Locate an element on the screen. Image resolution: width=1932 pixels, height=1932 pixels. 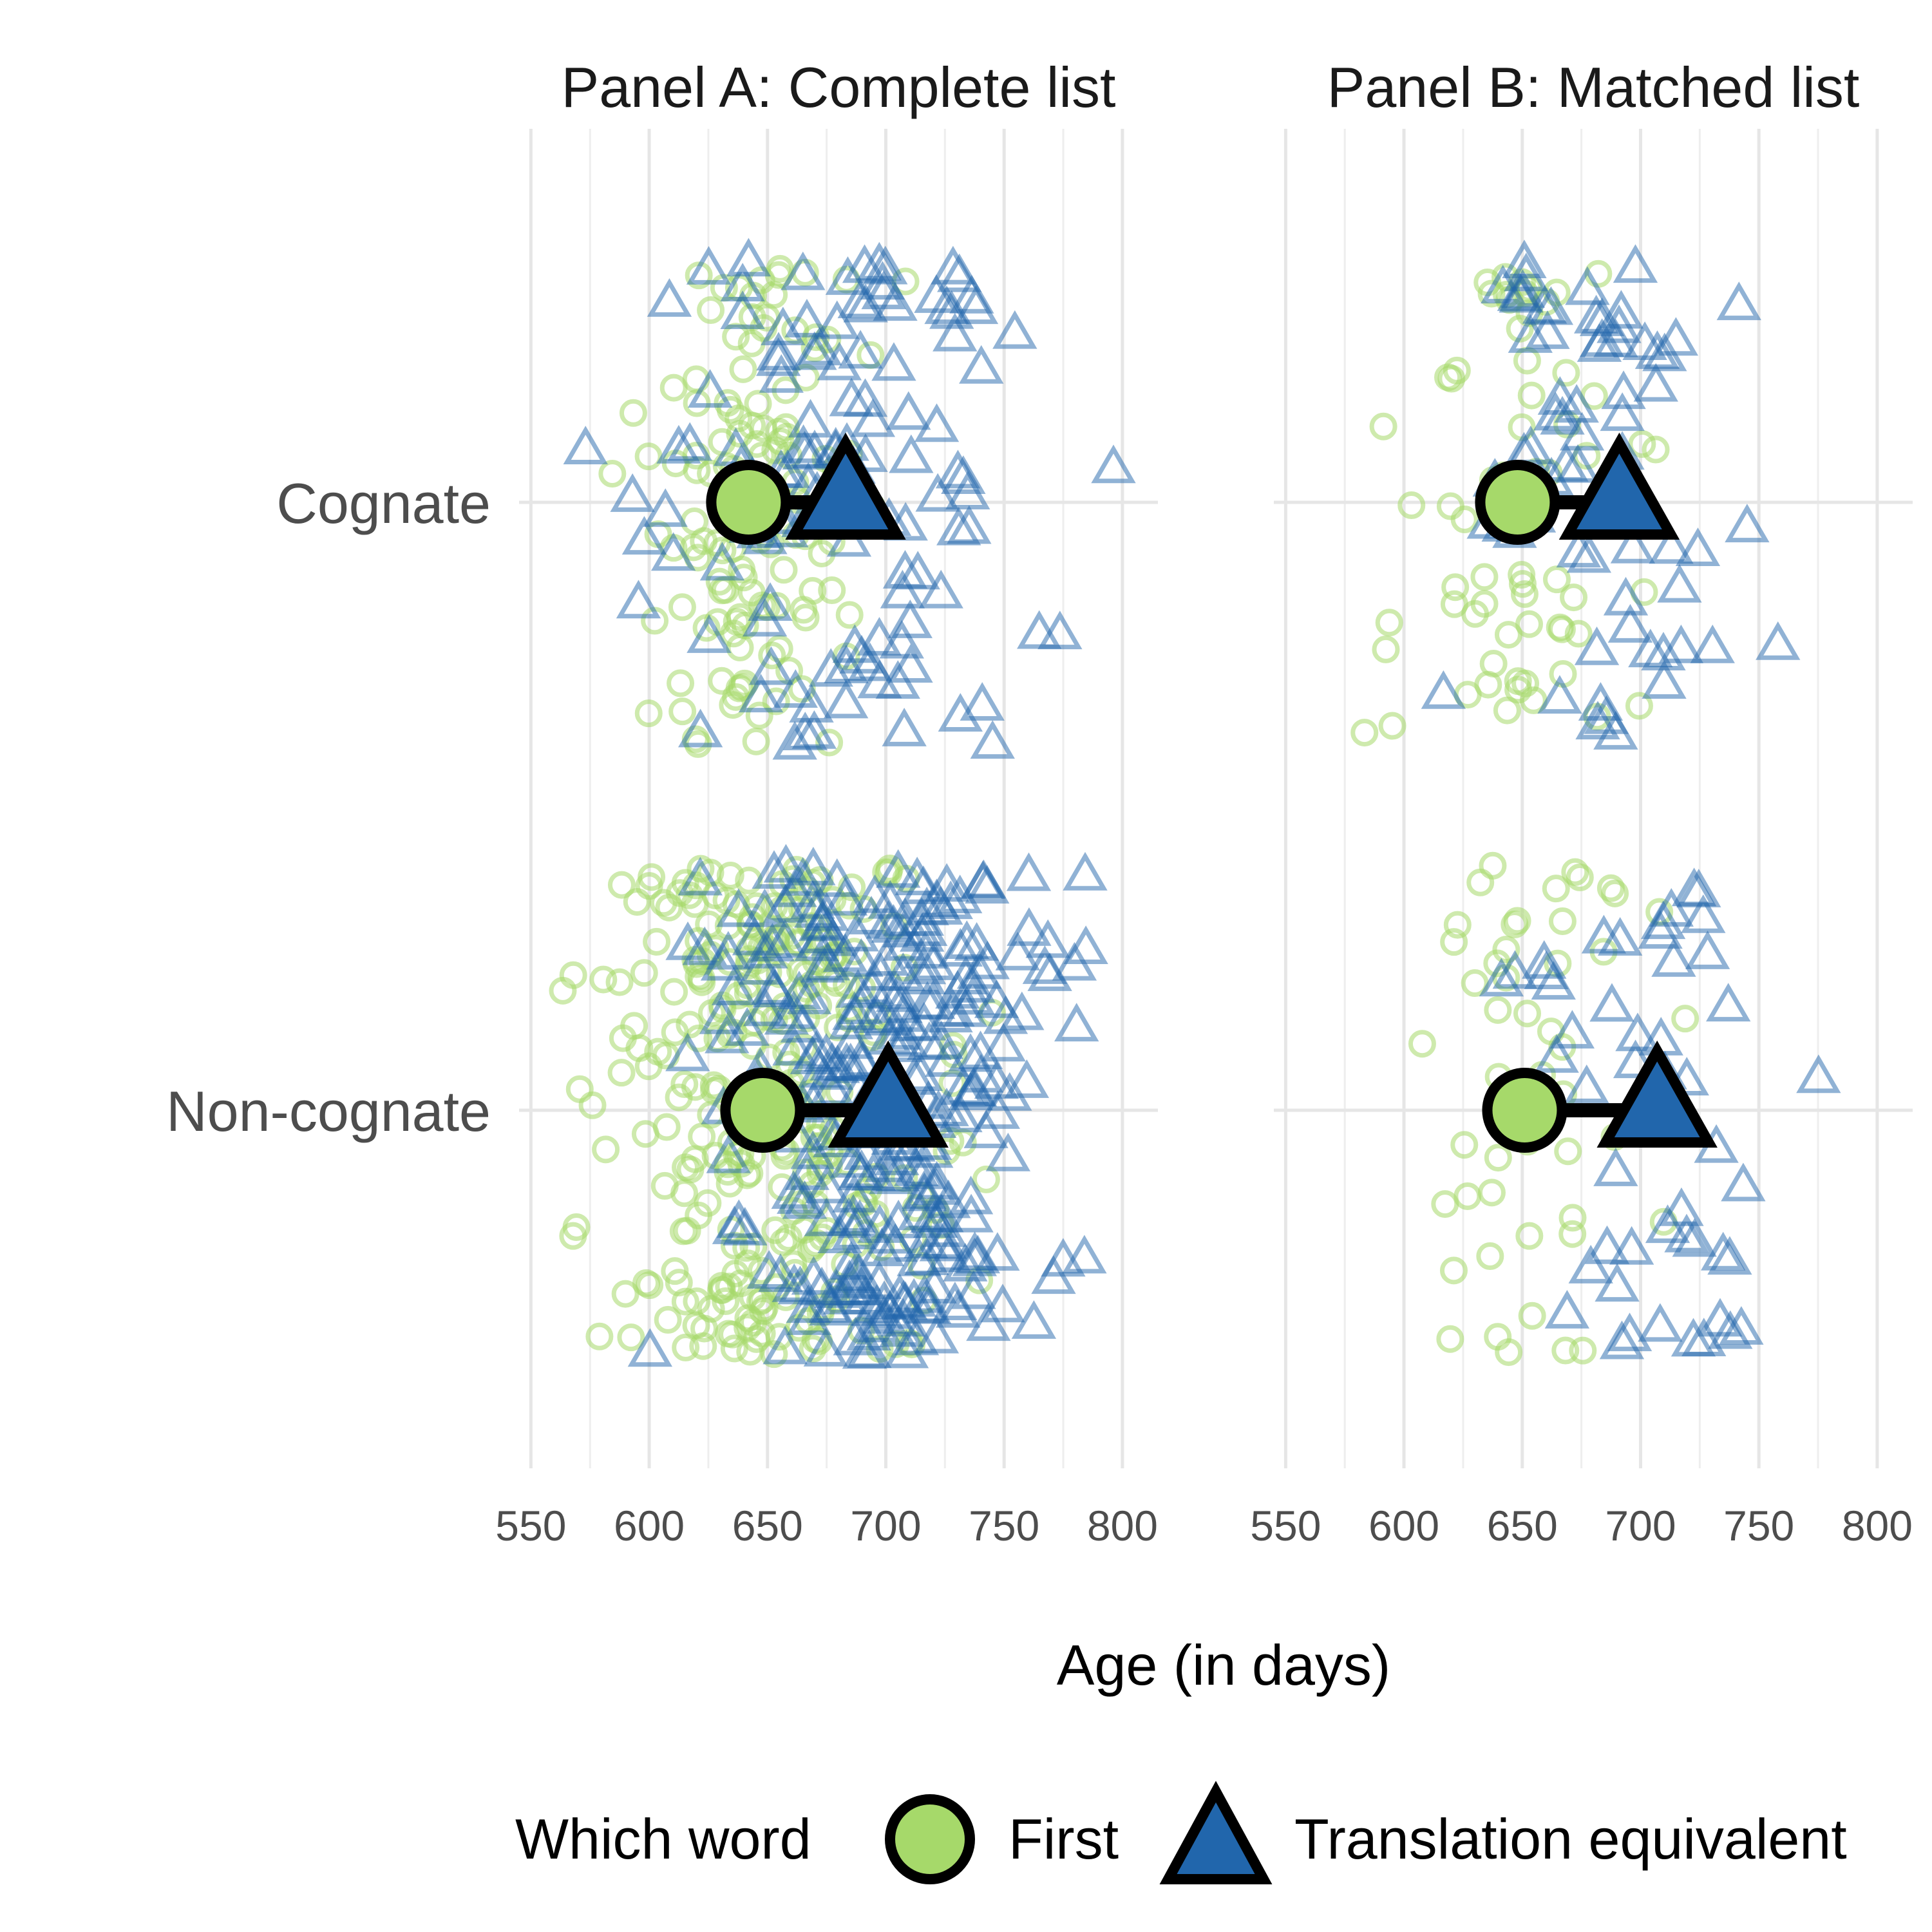
y-tick-non-cognate: Non-cognate is located at coordinates (328, 1111).